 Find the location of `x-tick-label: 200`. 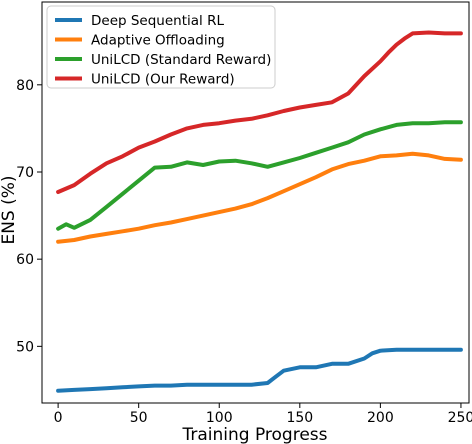

x-tick-label: 200 is located at coordinates (380, 418).